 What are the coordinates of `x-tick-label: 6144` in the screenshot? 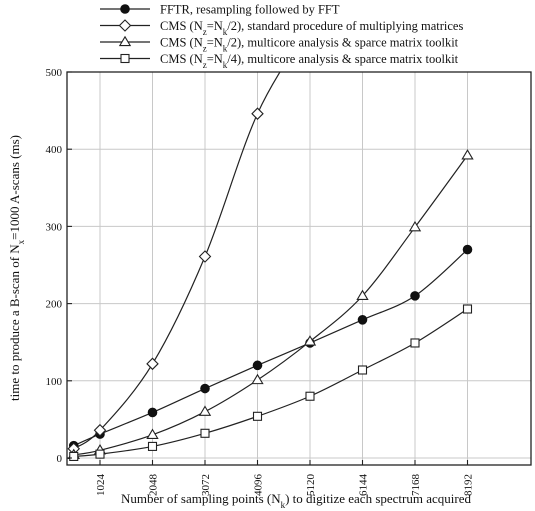 It's located at (364, 485).